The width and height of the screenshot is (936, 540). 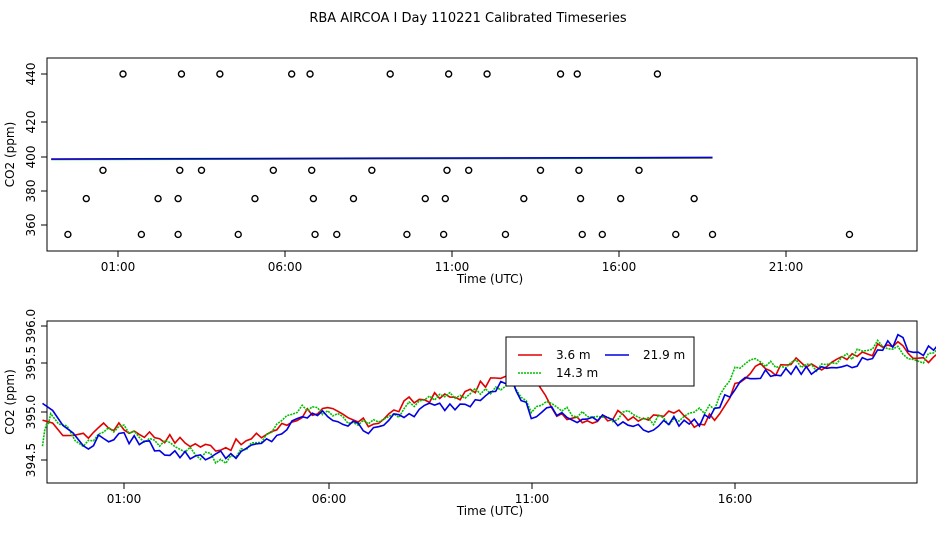 I want to click on y-tick-label: 400, so click(x=31, y=157).